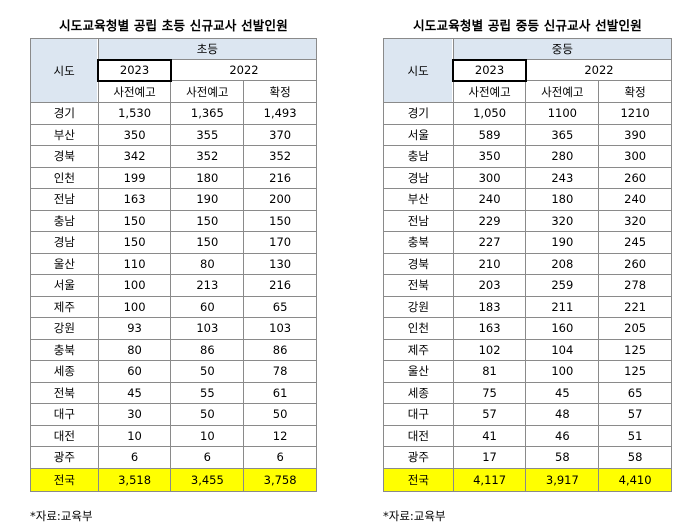  I want to click on cell-2022-confirmed: 6, so click(280, 457).